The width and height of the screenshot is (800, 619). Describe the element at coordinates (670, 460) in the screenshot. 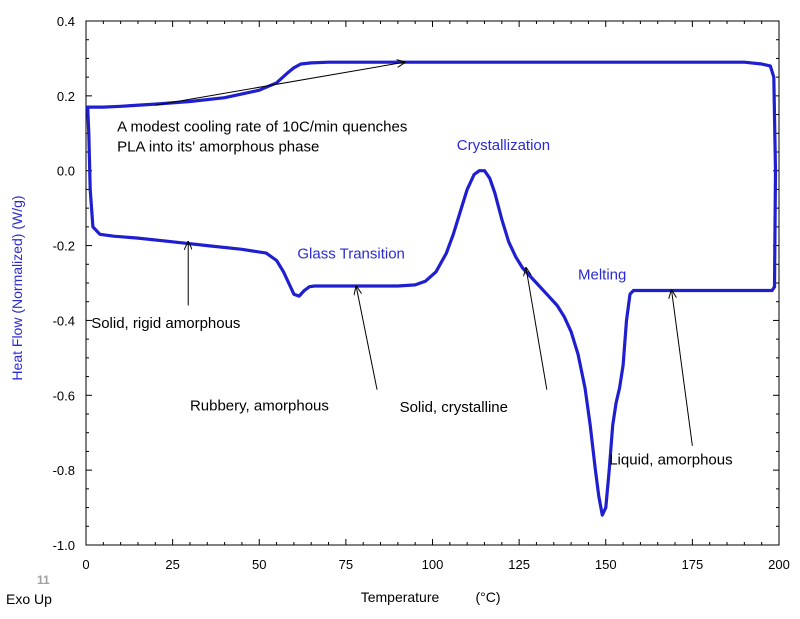

I see `annotation-text: Liquid, amorphous` at that location.